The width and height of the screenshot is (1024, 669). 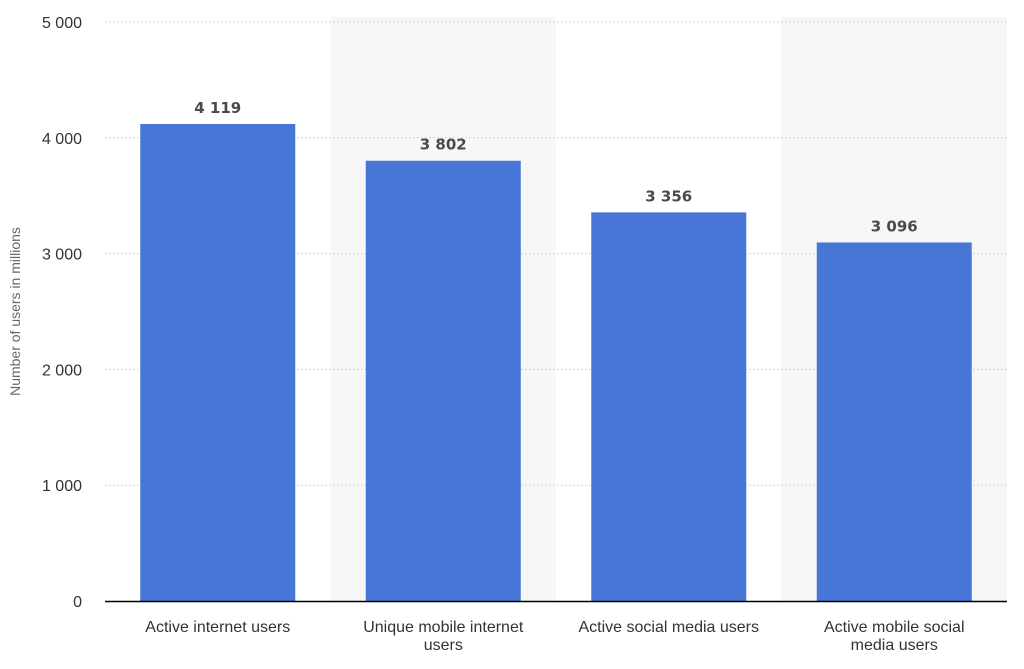 I want to click on x-category-label: Unique mobile internet users, so click(x=443, y=636).